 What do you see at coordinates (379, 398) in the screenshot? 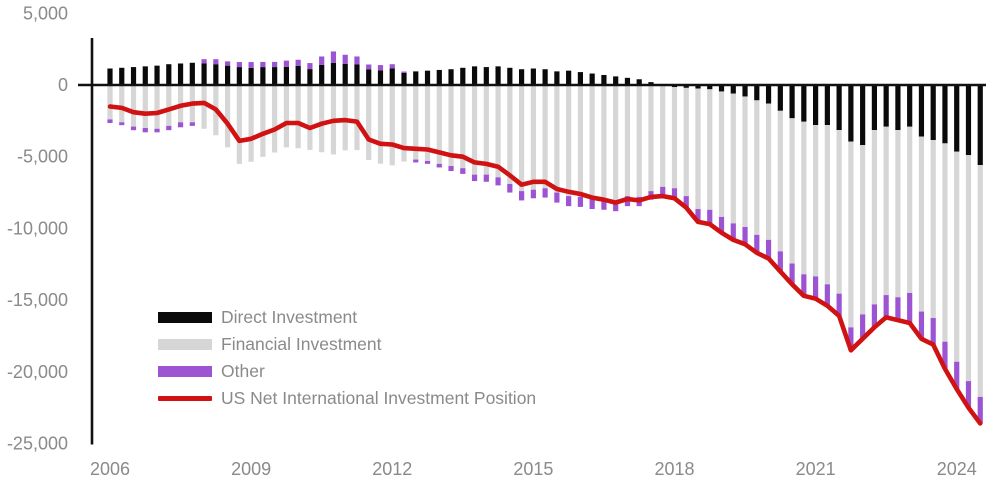
I see `legend-label-niip-line: US Net International Investment Position` at bounding box center [379, 398].